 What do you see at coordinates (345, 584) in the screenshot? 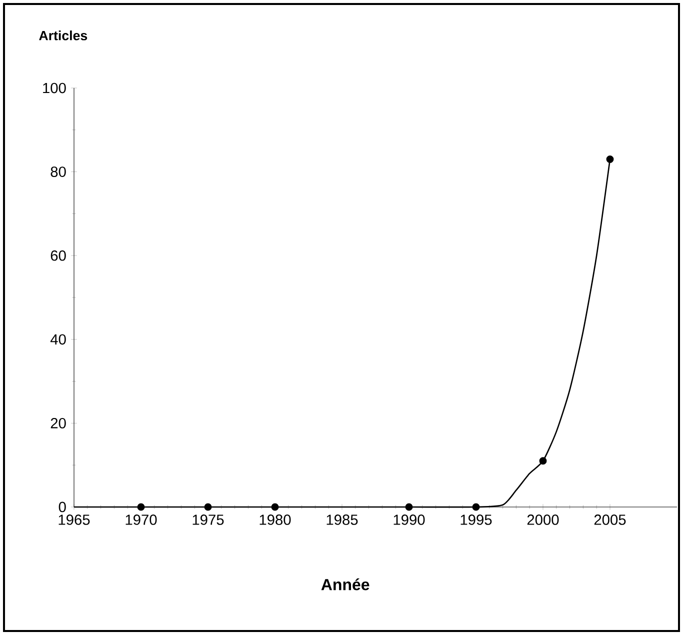
I see `x-axis-title: Année` at bounding box center [345, 584].